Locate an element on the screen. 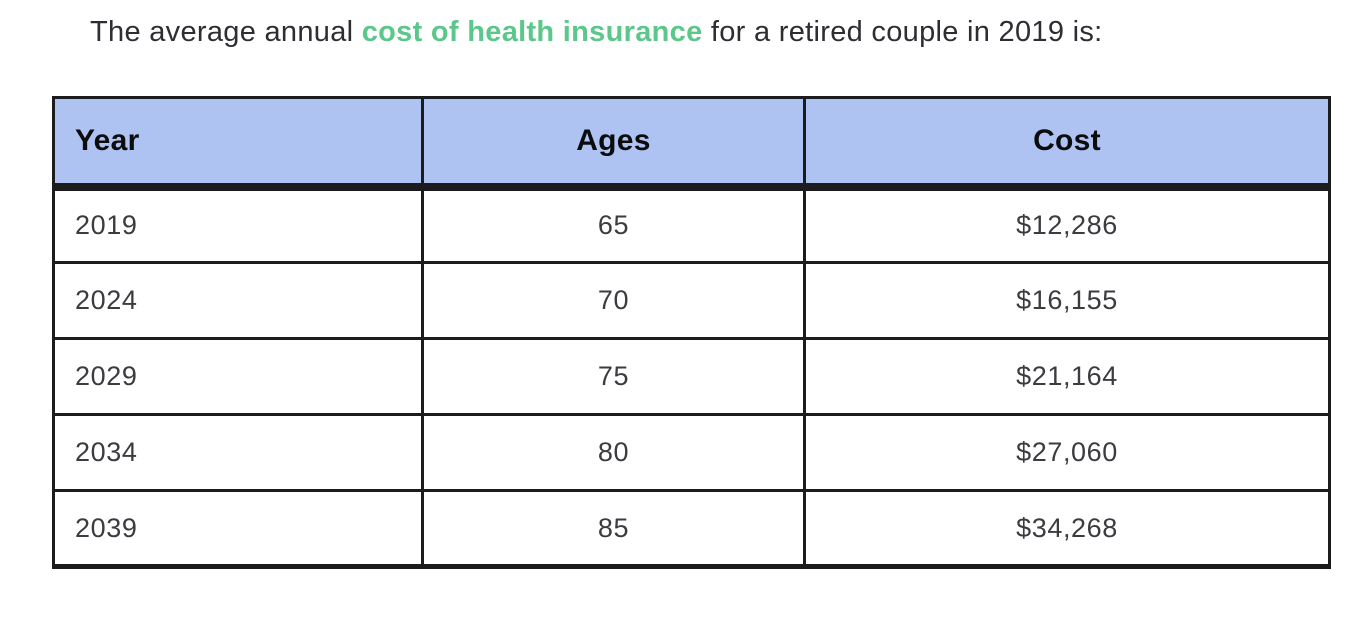  header-row: Year Ages Cost is located at coordinates (691, 143).